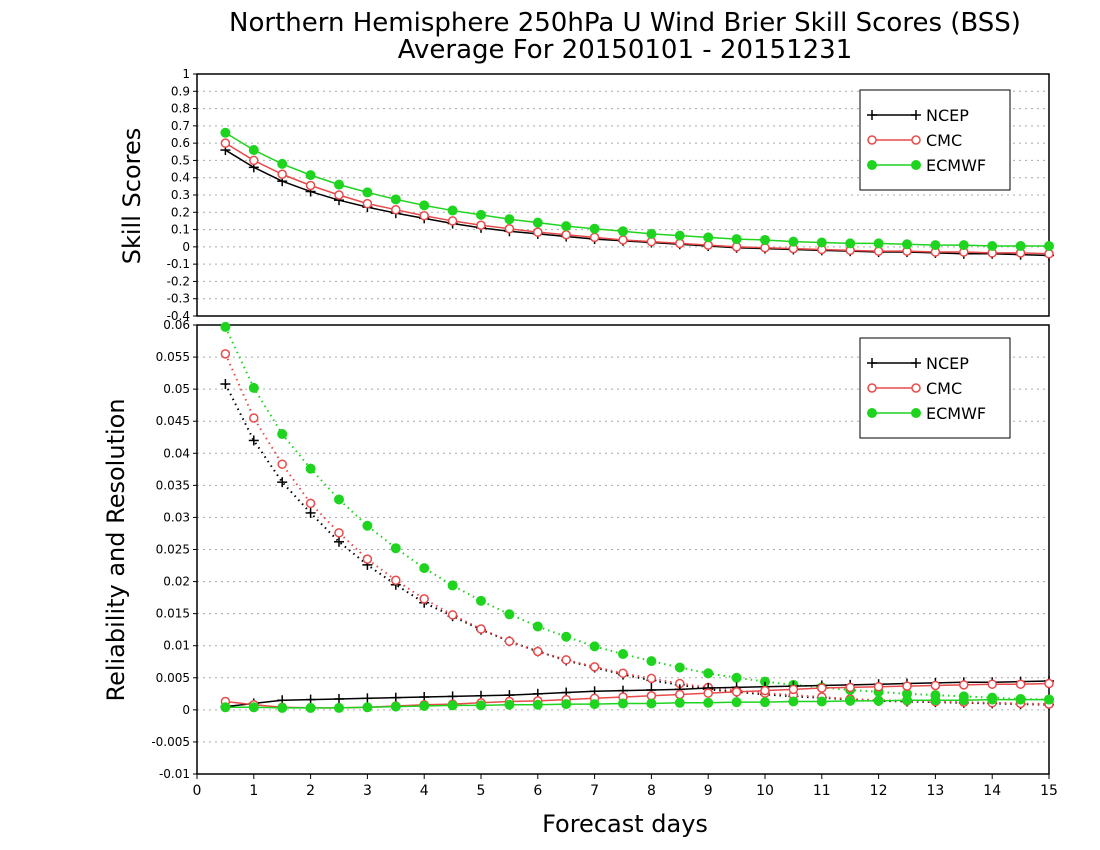  I want to click on p2-ytick-label: 0.045, so click(173, 421).